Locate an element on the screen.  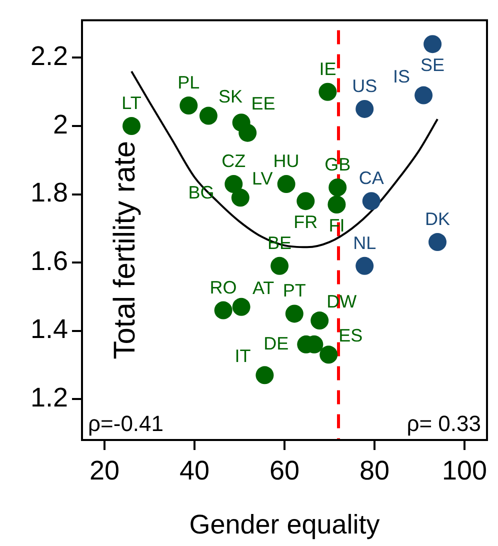
annotation: ρ= 0.33 is located at coordinates (443, 423).